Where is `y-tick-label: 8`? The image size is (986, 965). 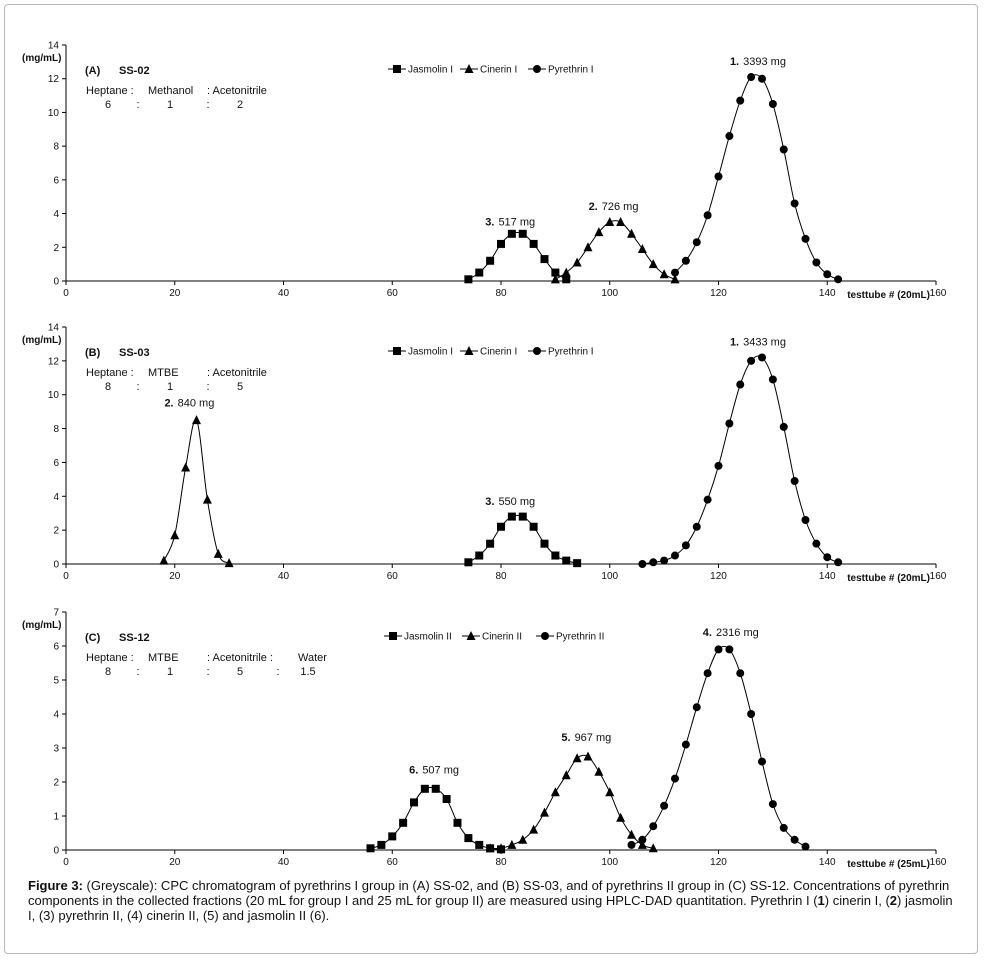 y-tick-label: 8 is located at coordinates (56, 147).